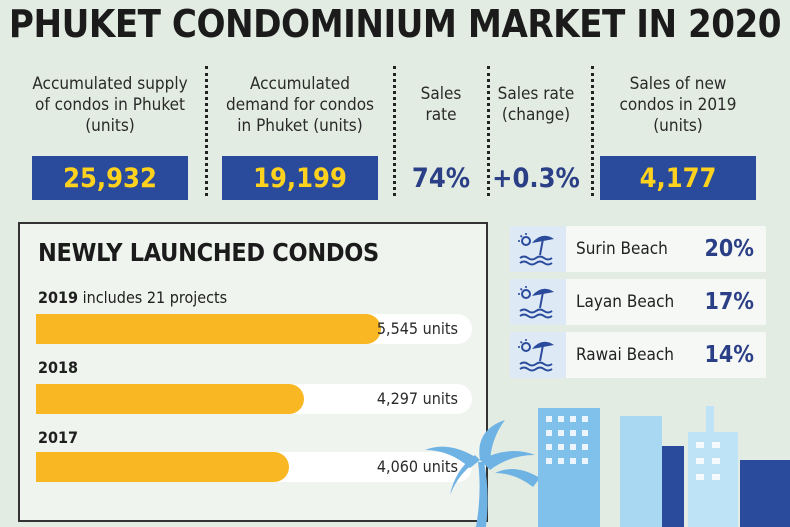  Describe the element at coordinates (666, 302) in the screenshot. I see `beach-name: Layan Beach` at that location.